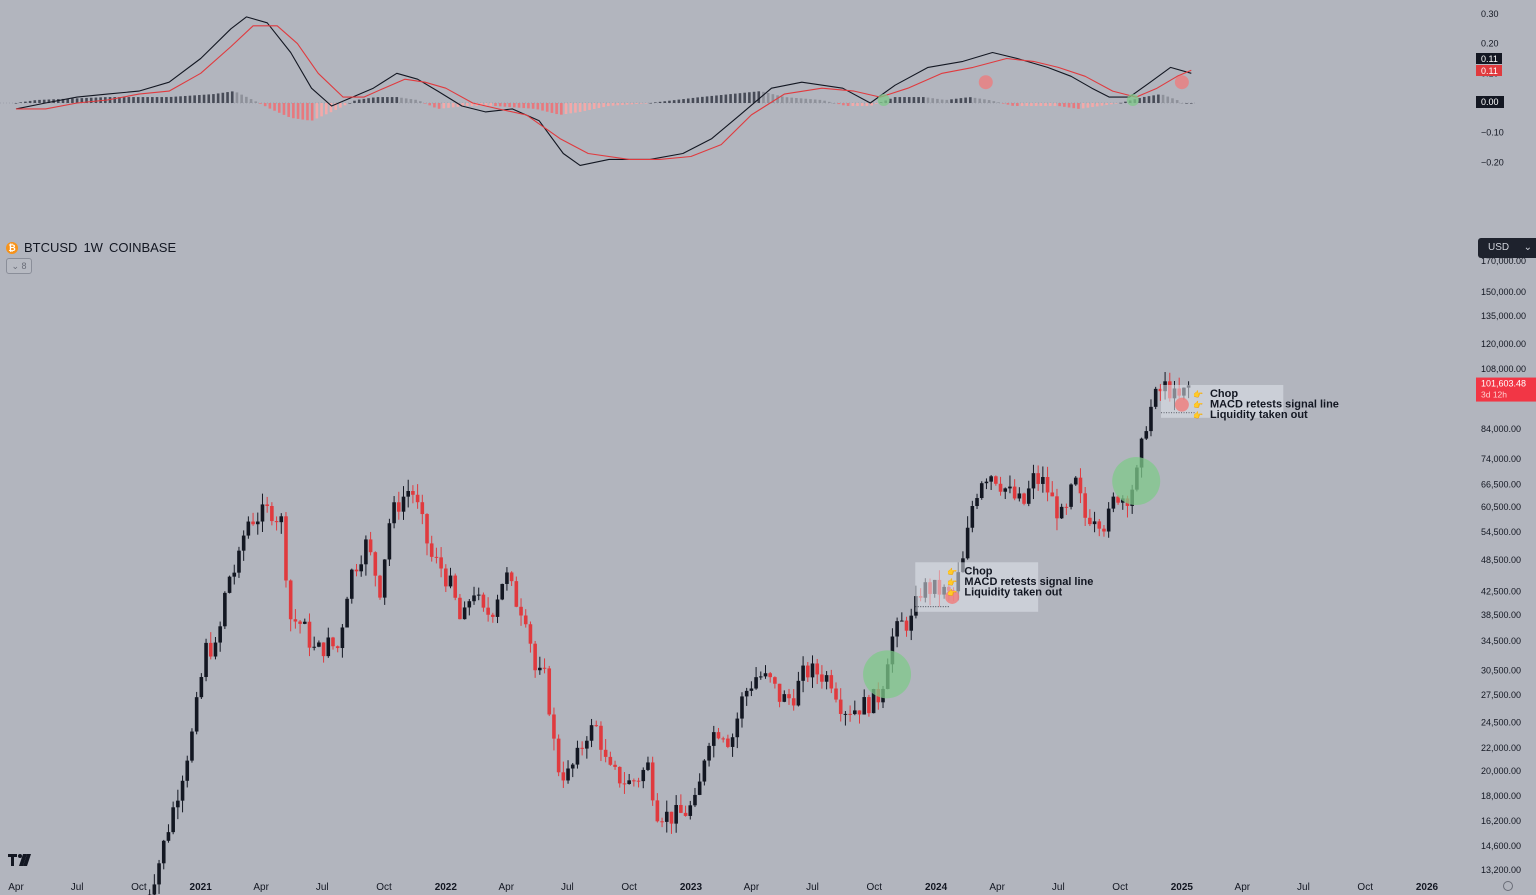 Image resolution: width=1536 pixels, height=895 pixels. Describe the element at coordinates (1501, 641) in the screenshot. I see `price-y-tick-label: 34,500.00` at that location.